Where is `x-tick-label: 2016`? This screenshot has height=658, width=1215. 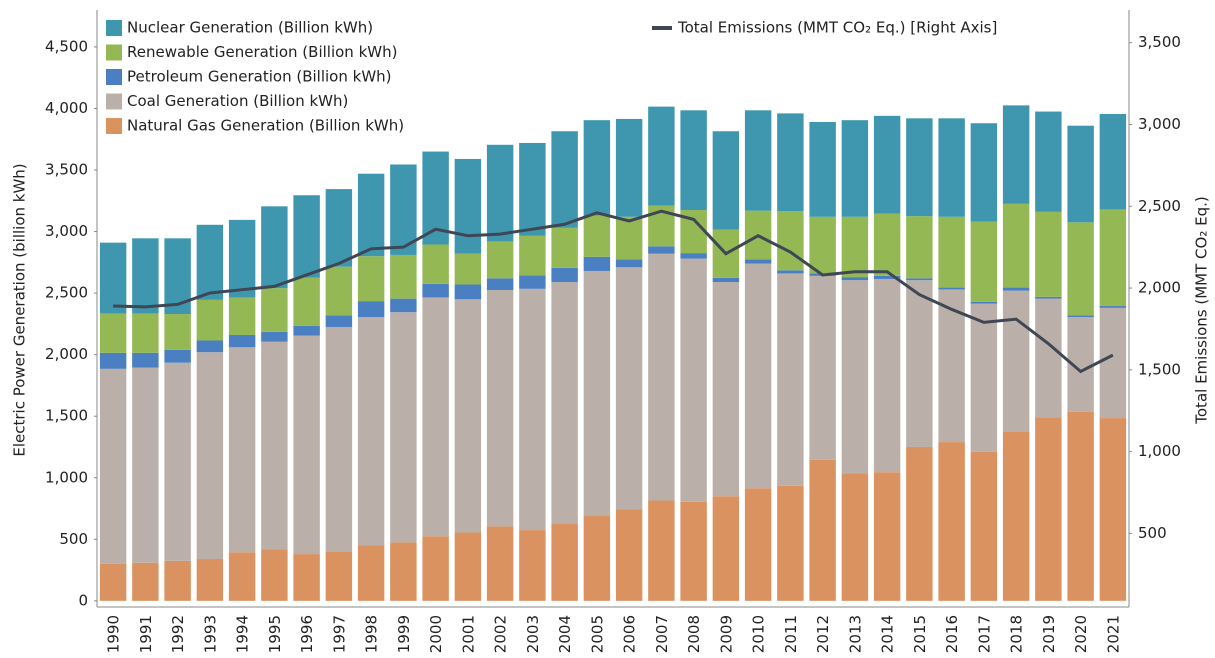
x-tick-label: 2016 is located at coordinates (952, 634).